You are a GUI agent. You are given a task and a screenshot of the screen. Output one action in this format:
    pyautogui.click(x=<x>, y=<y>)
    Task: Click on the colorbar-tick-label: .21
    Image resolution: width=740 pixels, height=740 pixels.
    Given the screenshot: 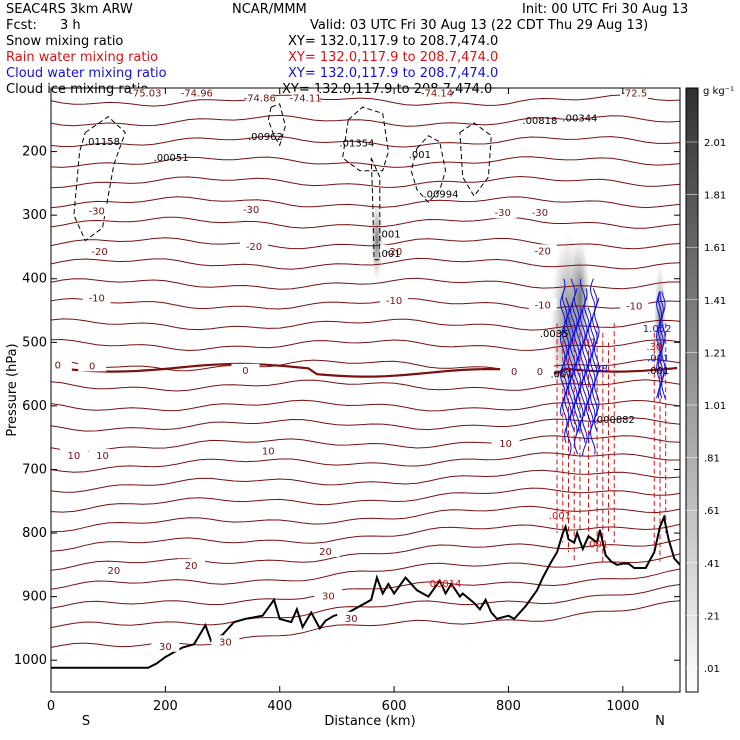 What is the action you would take?
    pyautogui.click(x=712, y=616)
    